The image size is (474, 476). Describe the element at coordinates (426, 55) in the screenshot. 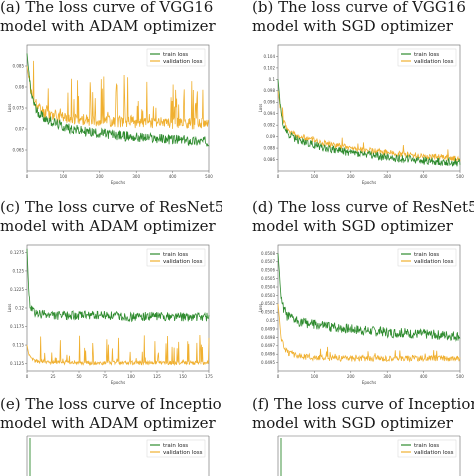

I see `legend-label-b-0: train loss` at that location.